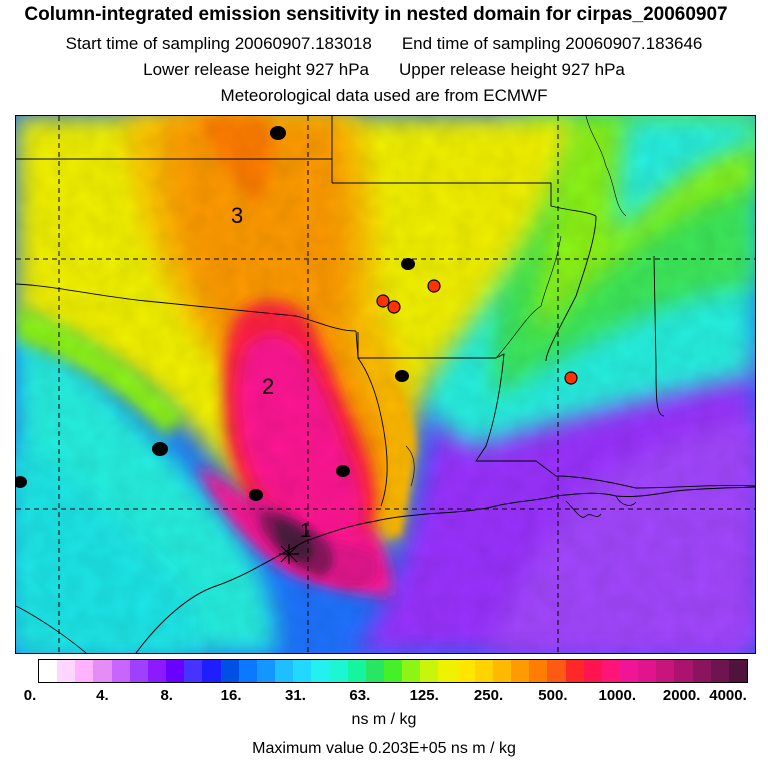  What do you see at coordinates (512, 69) in the screenshot?
I see `upper-release-height: Upper release height 927 hPa` at bounding box center [512, 69].